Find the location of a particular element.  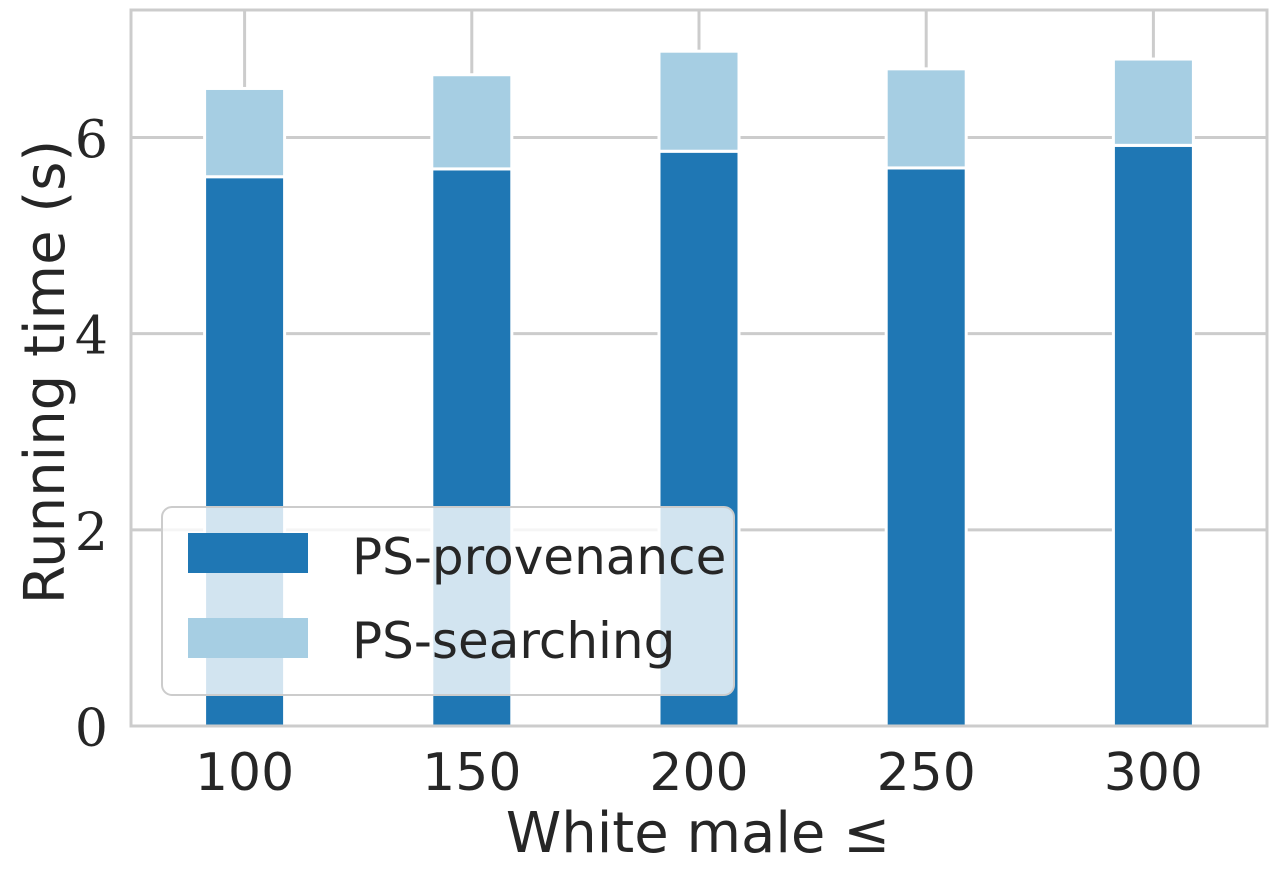

x-tick-label-250: 250 is located at coordinates (926, 773).